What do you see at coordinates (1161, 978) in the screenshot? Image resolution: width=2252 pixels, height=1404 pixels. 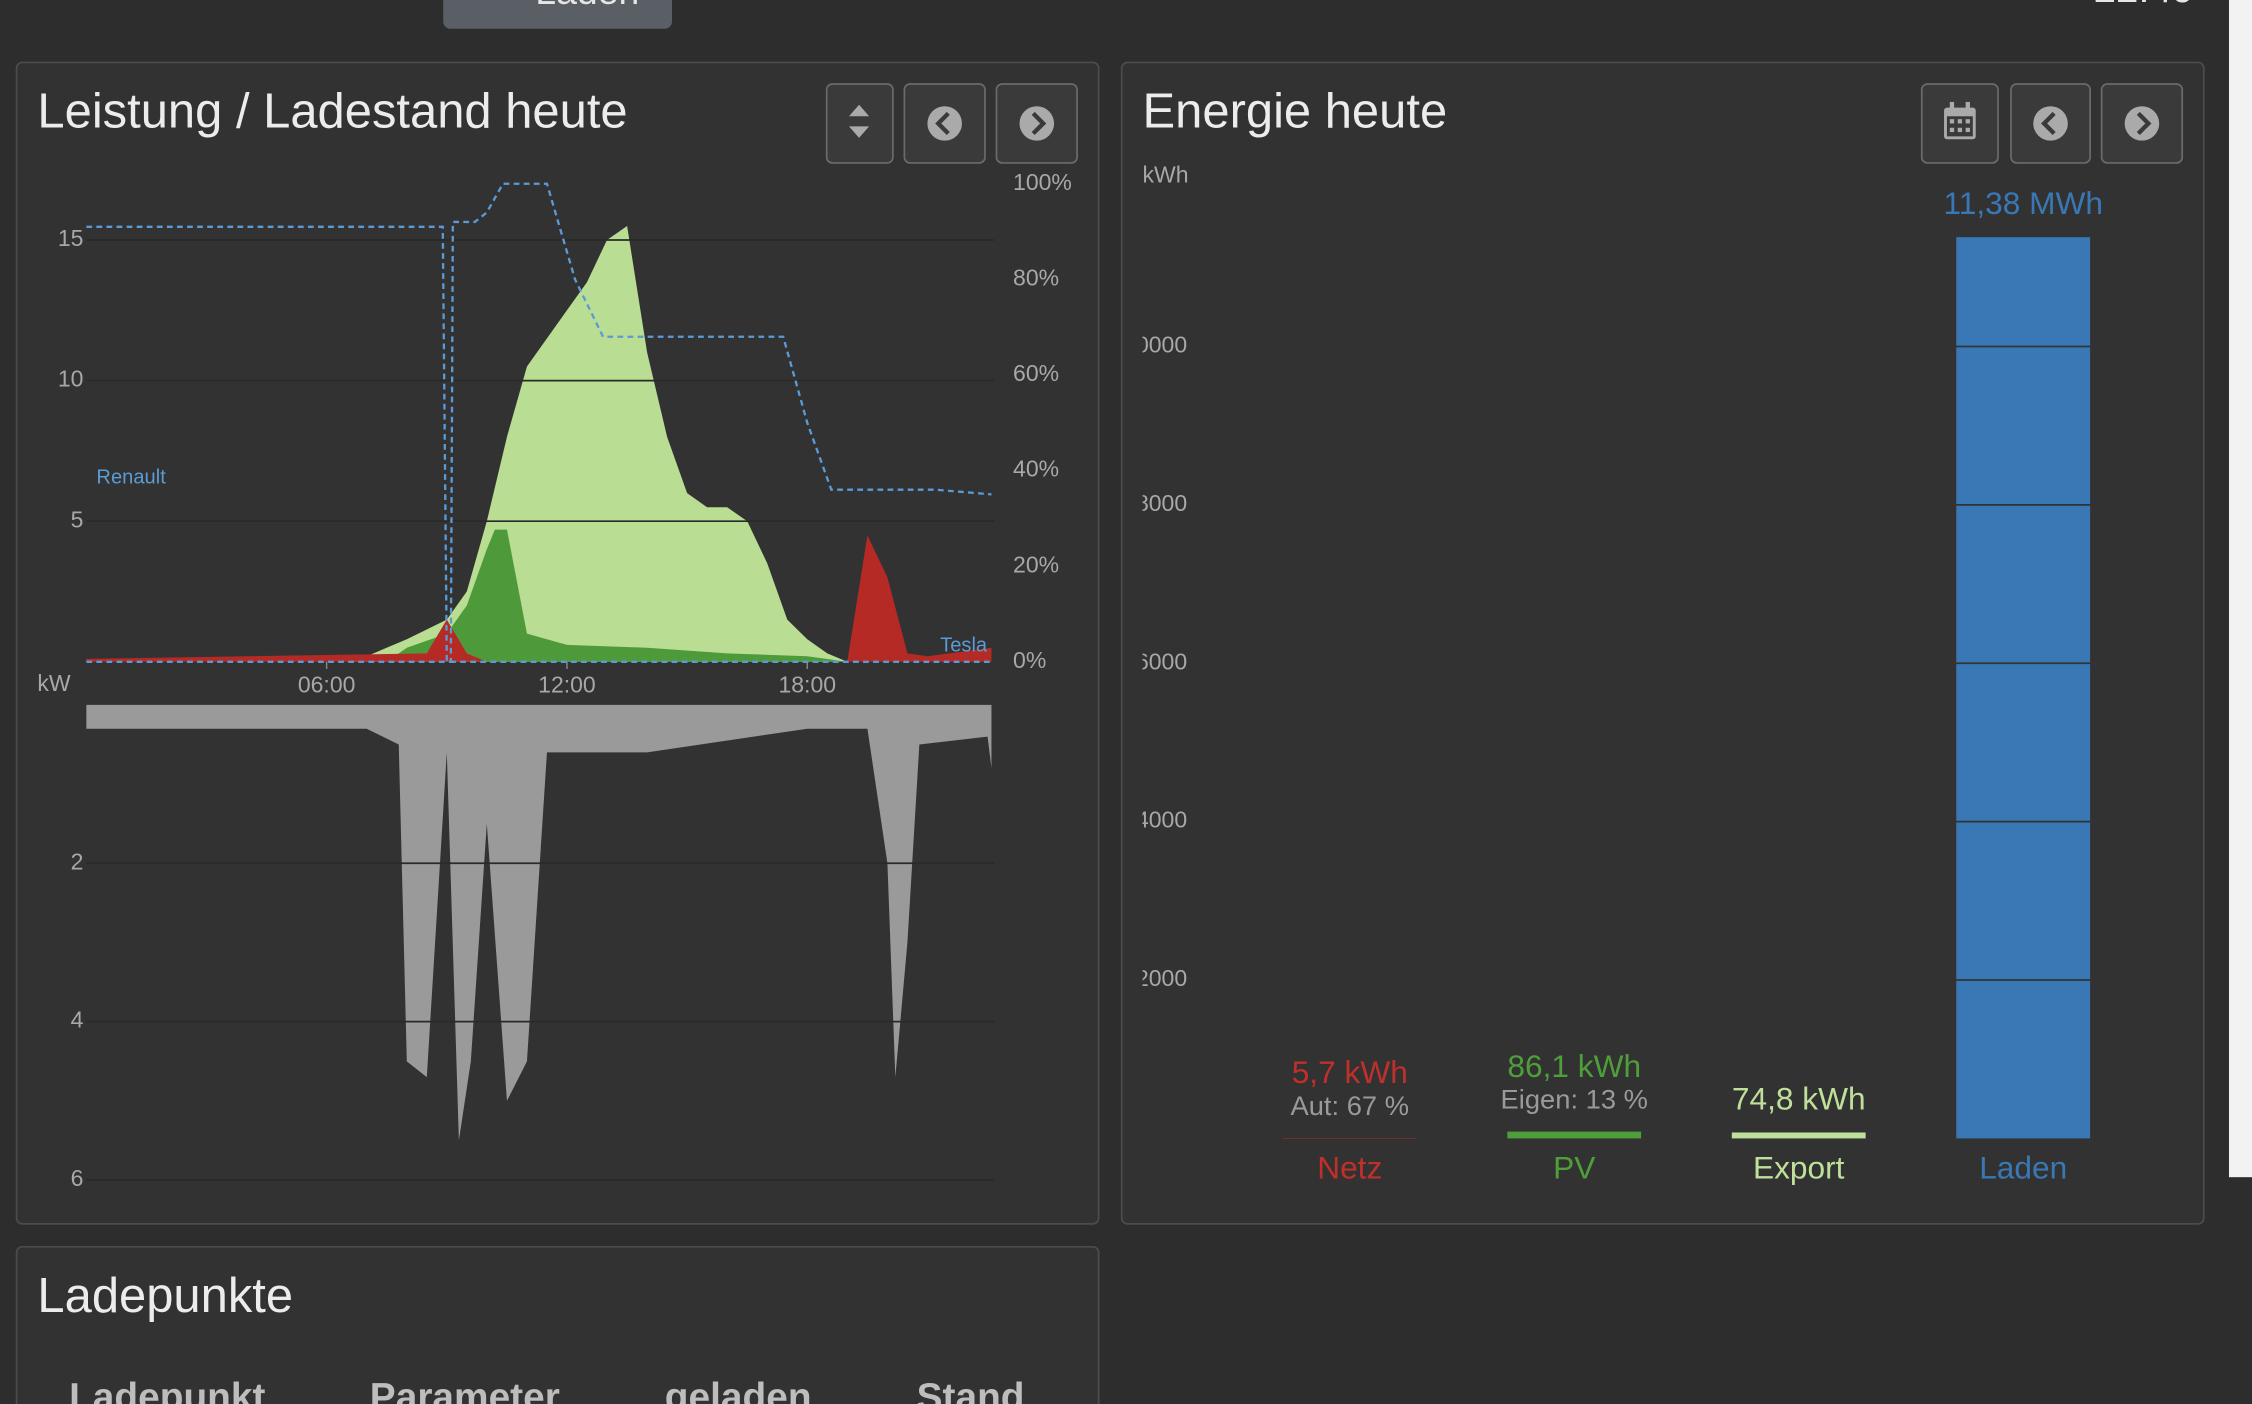 I see `y-tick-label: 2000` at bounding box center [1161, 978].